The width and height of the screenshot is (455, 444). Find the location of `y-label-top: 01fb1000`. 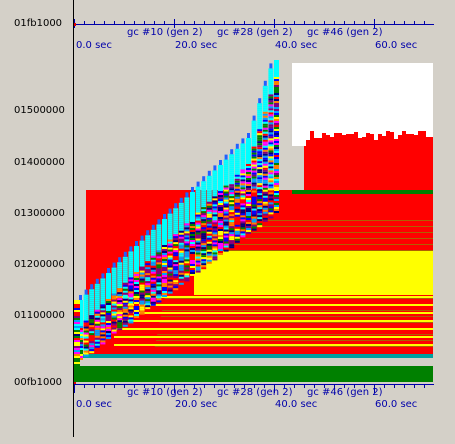

y-label-top: 01fb1000 is located at coordinates (38, 23).